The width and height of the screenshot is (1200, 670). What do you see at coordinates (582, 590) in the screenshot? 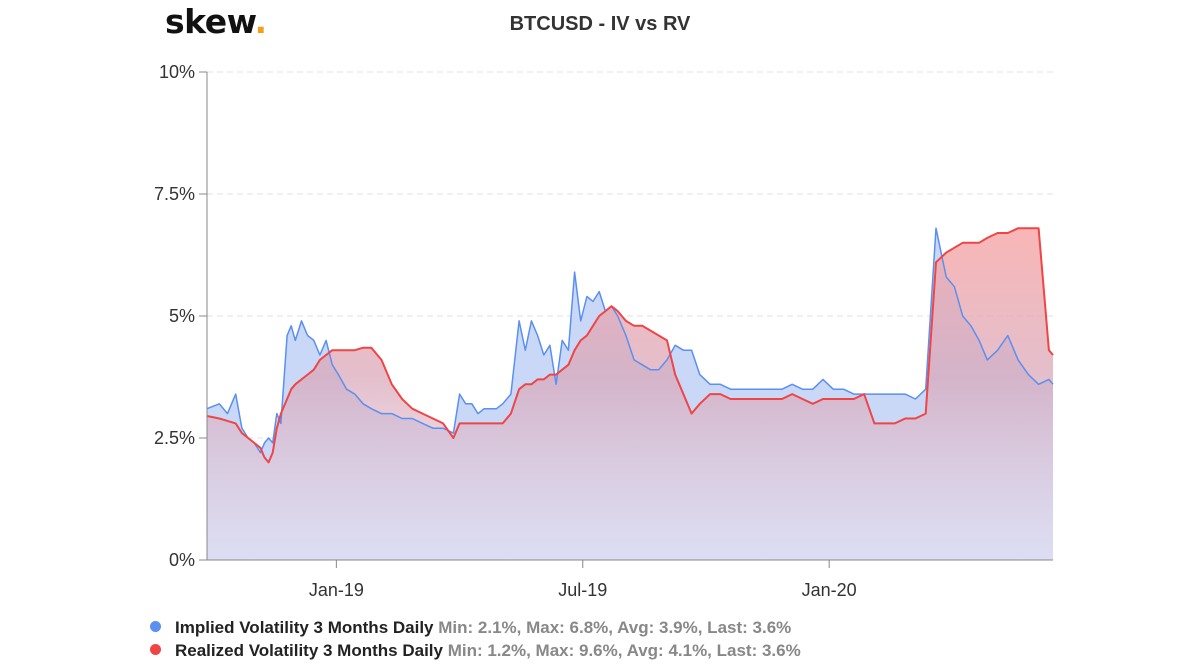
I see `x-tick-label: Jul-19` at bounding box center [582, 590].